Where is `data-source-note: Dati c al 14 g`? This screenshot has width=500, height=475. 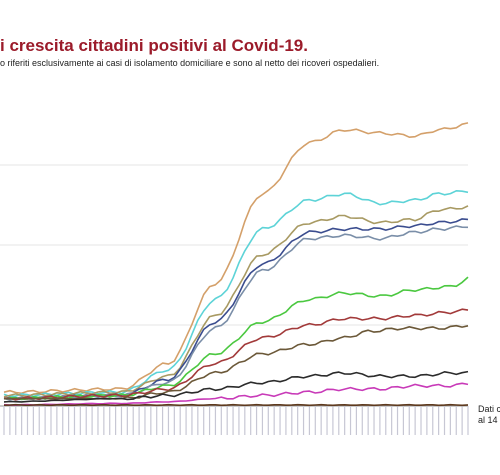
data-source-note: Dati c al 14 g is located at coordinates (489, 415).